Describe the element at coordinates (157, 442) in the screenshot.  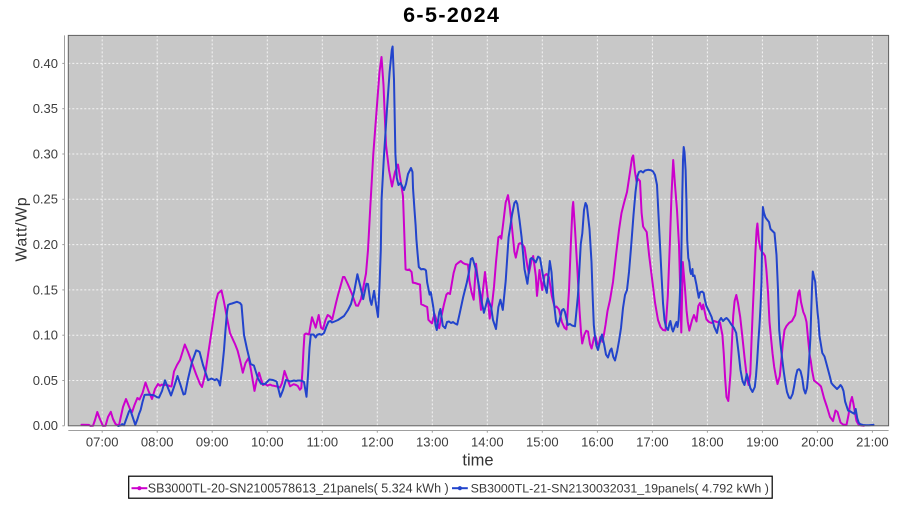
I see `svg-text: 08:00` at that location.